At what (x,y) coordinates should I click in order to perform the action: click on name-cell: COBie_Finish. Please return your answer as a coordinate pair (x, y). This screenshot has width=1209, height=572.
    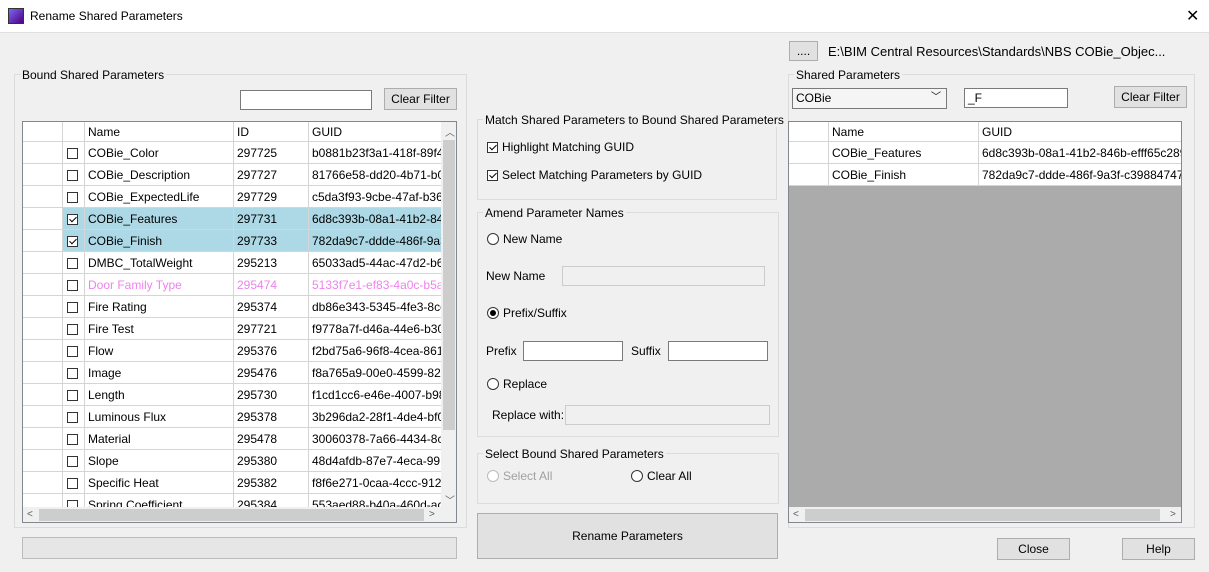
    Looking at the image, I should click on (159, 241).